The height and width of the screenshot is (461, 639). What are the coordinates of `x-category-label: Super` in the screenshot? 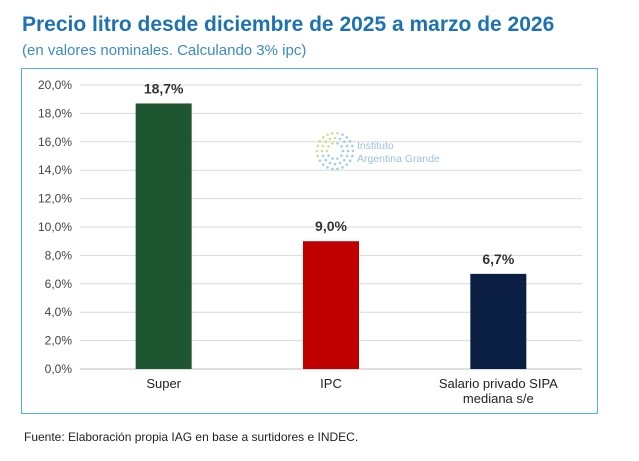 It's located at (163, 383).